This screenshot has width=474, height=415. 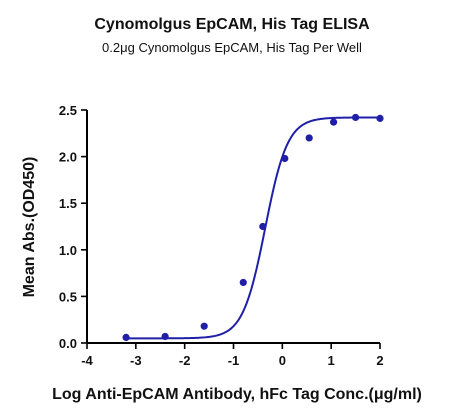 What do you see at coordinates (68, 157) in the screenshot?
I see `y-tick-label: 2.0` at bounding box center [68, 157].